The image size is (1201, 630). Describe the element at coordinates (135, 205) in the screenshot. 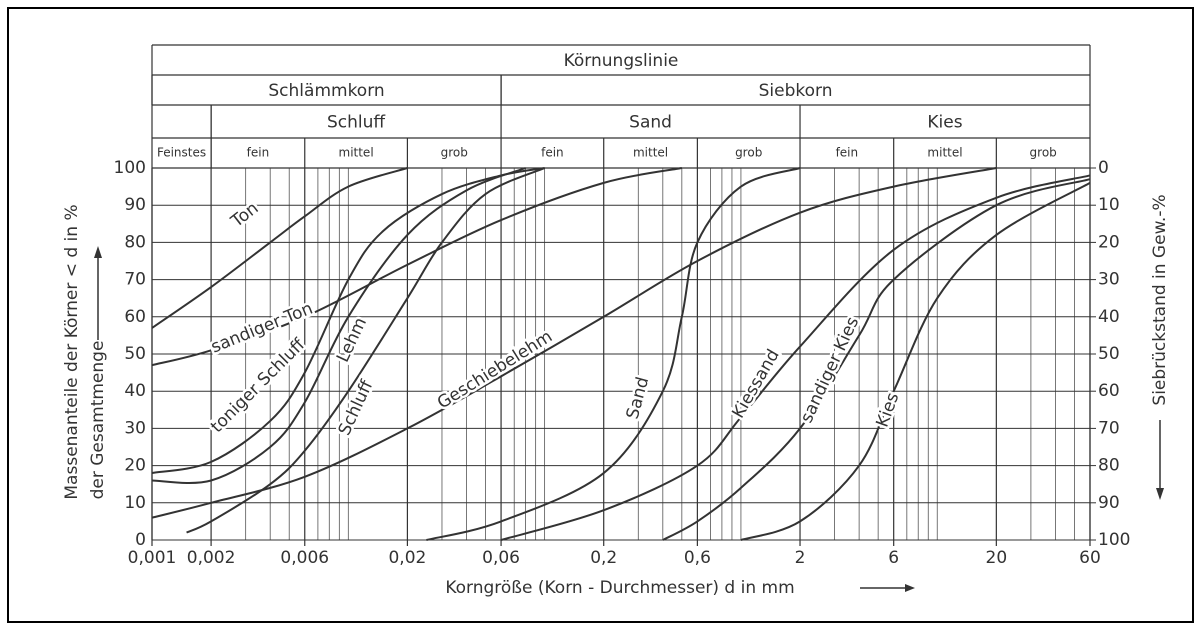

I see `y-tick-label: 90` at that location.